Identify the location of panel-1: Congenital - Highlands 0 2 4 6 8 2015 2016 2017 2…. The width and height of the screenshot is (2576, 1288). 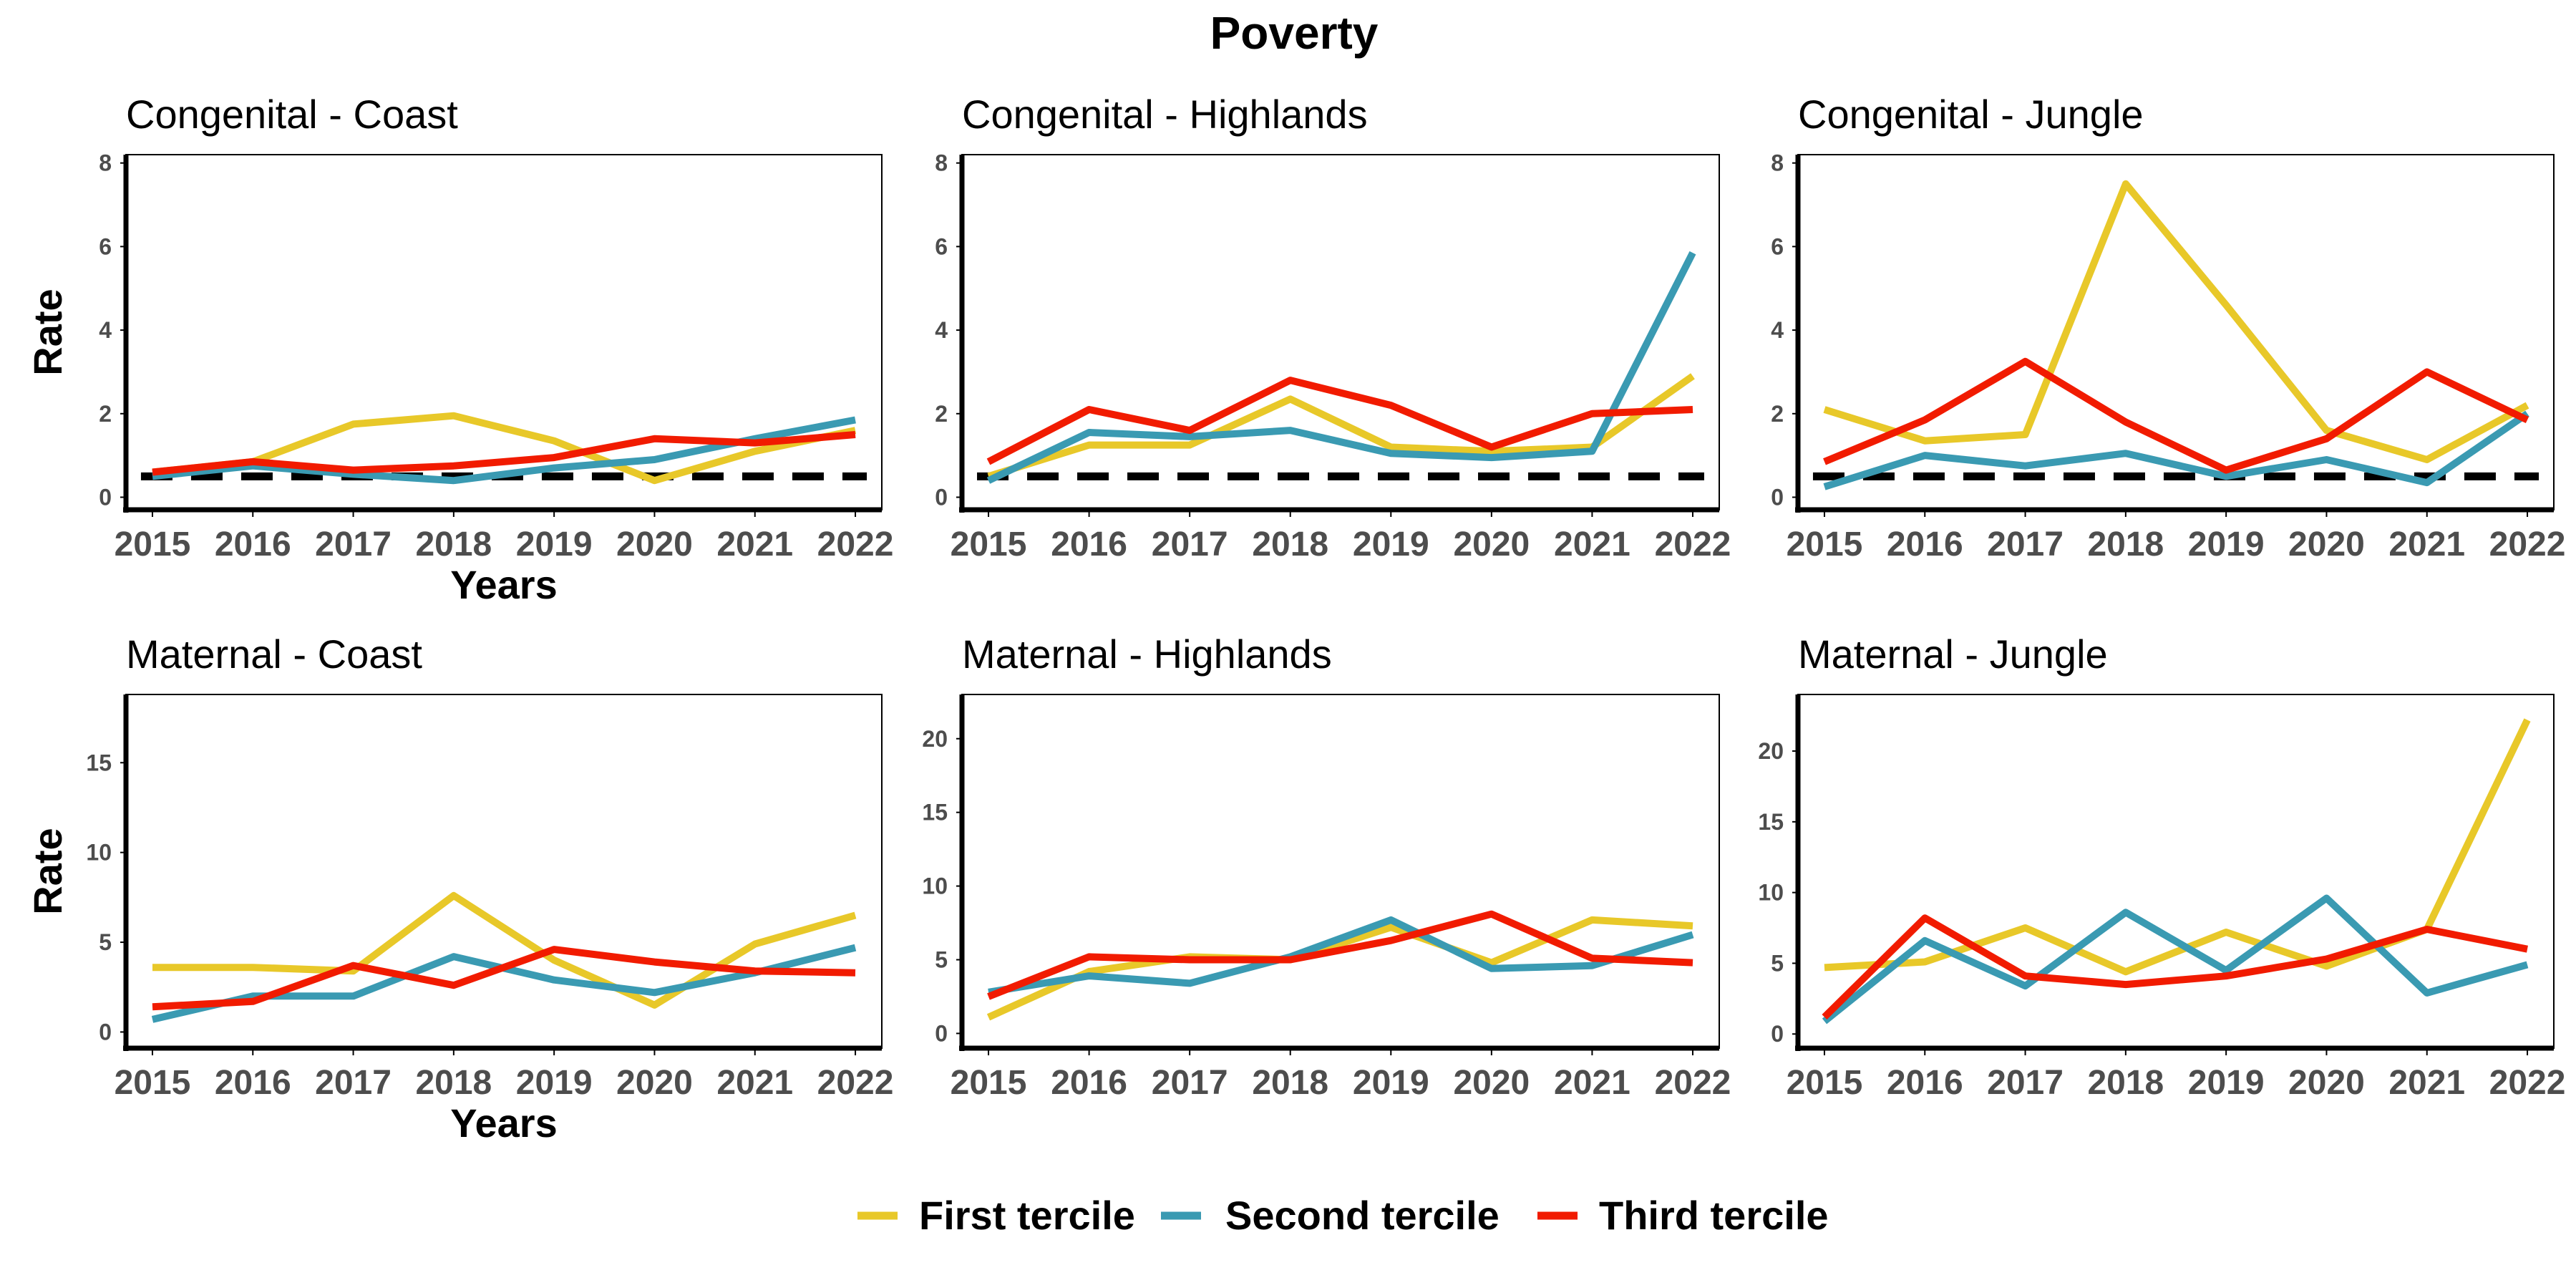
(1333, 327).